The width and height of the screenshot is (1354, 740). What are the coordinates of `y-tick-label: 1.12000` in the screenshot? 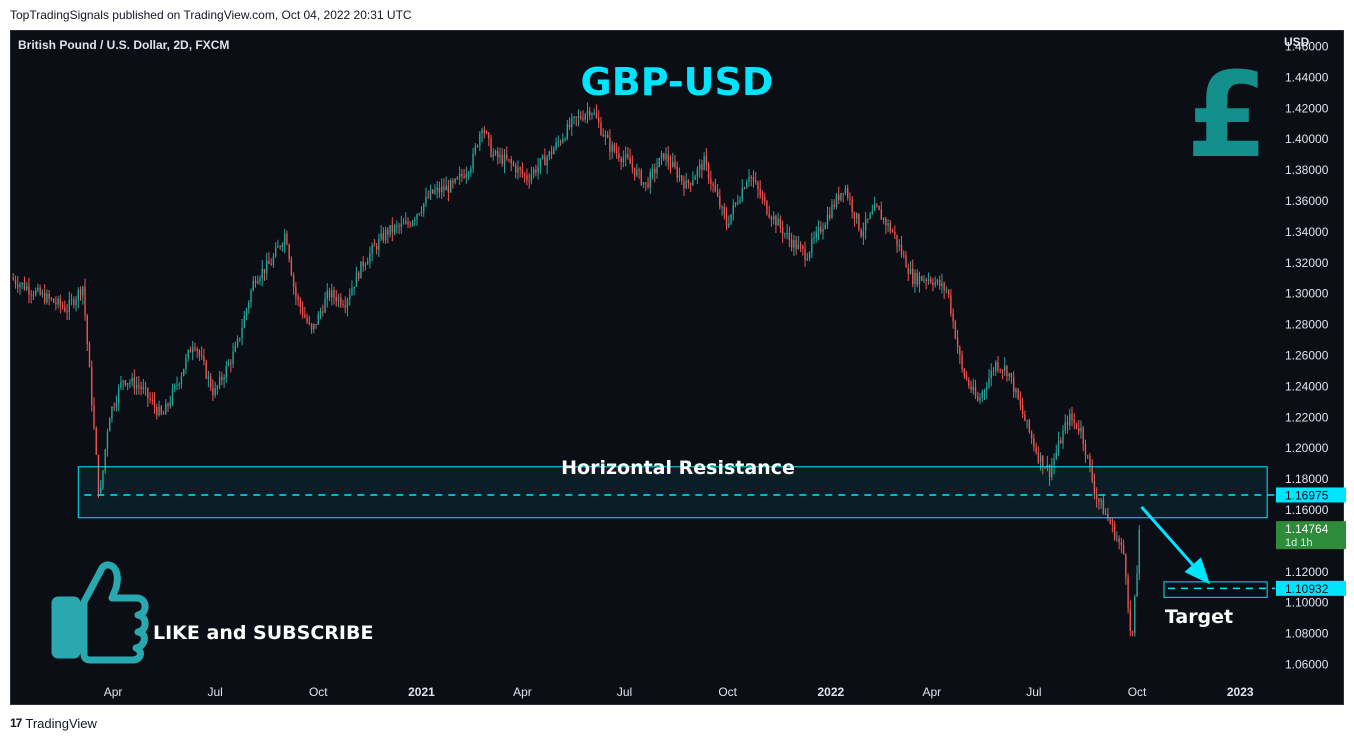 It's located at (1307, 572).